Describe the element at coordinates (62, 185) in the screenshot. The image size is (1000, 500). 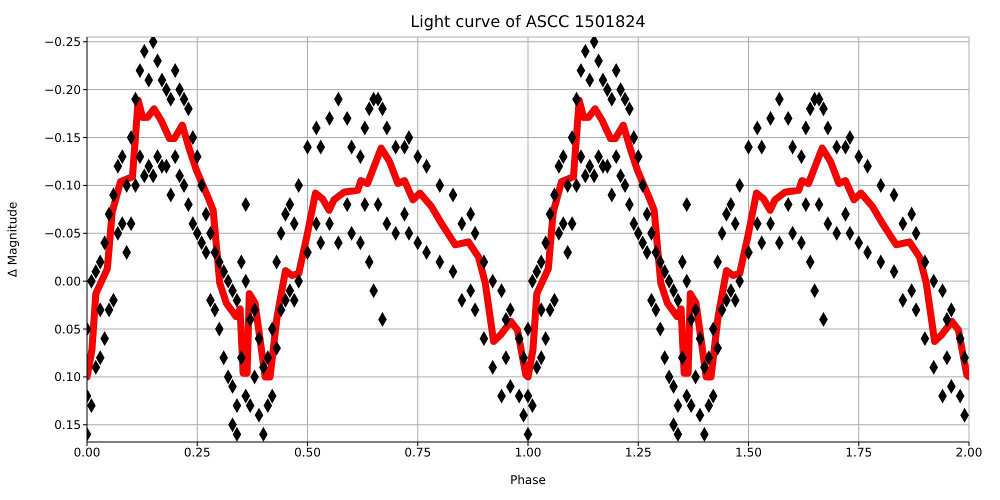
I see `y-tick-label: −0.10` at that location.